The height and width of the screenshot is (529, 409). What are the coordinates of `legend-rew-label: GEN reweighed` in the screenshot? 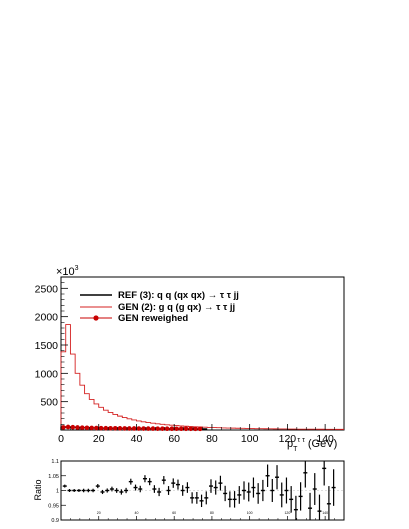 It's located at (153, 318).